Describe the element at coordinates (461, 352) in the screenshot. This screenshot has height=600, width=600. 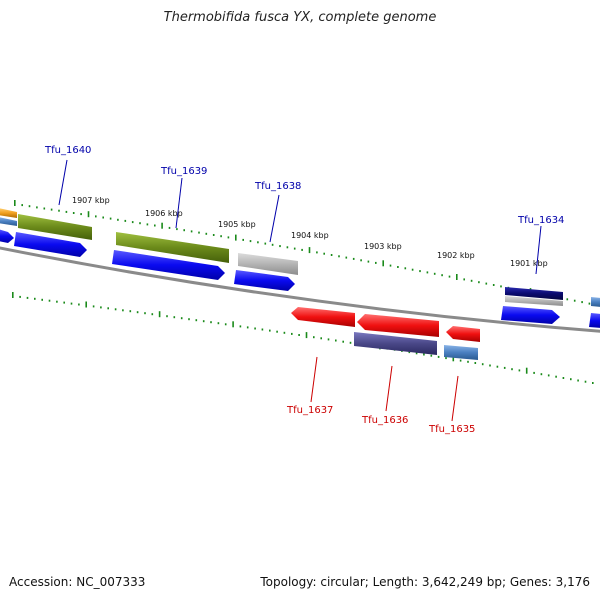
I see `gene-feature-tfu-1635-steel` at that location.